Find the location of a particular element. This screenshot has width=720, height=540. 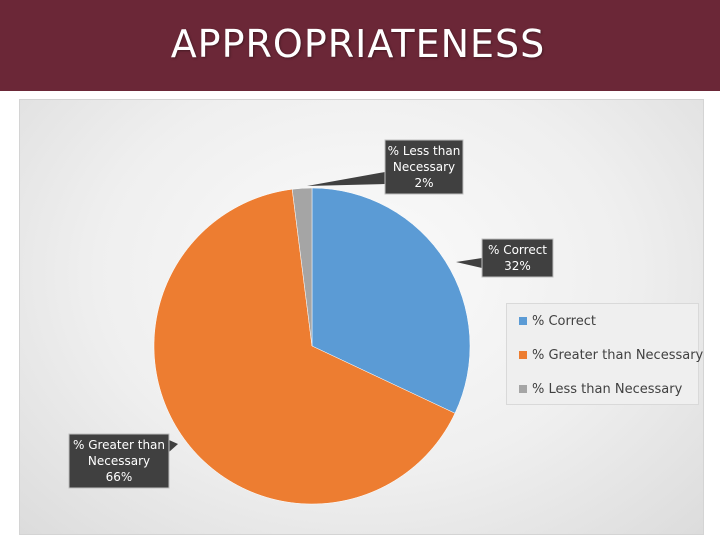

legend-label-greater: % Greater than Necessary is located at coordinates (618, 355).